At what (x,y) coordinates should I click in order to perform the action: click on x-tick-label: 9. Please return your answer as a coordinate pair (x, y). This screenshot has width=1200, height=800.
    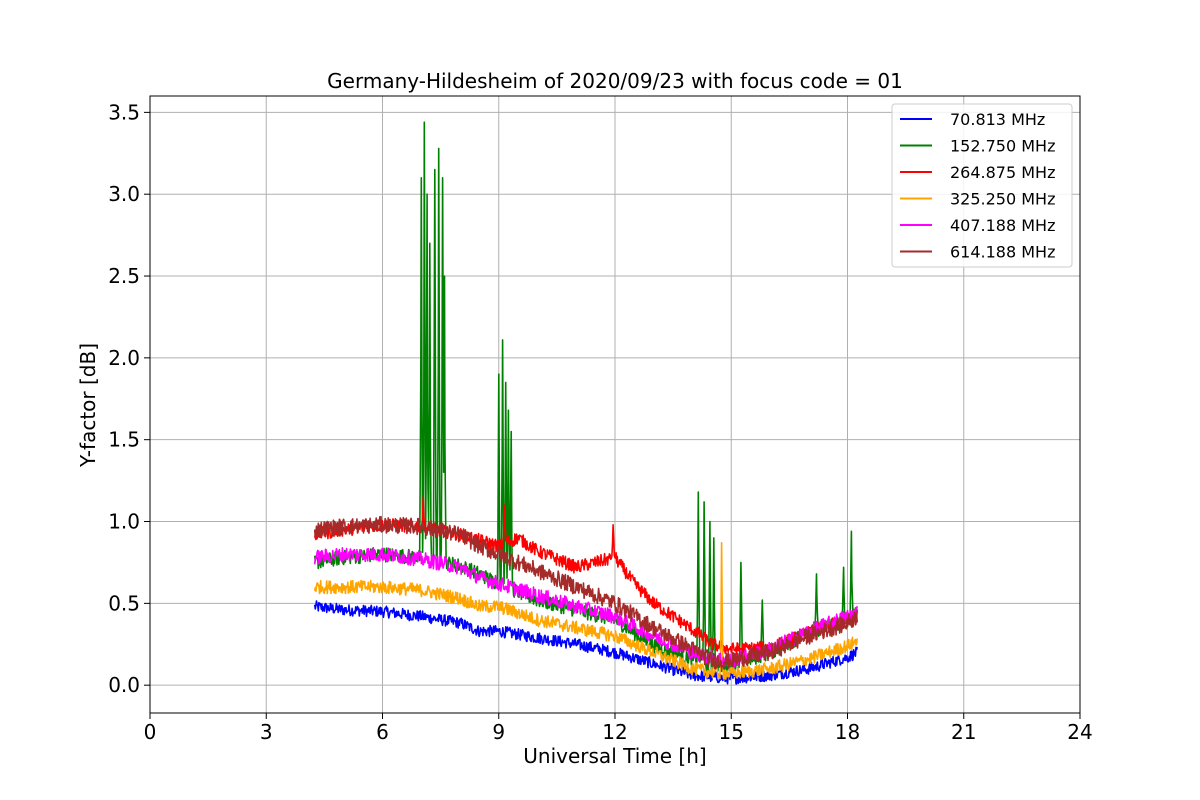
    Looking at the image, I should click on (498, 732).